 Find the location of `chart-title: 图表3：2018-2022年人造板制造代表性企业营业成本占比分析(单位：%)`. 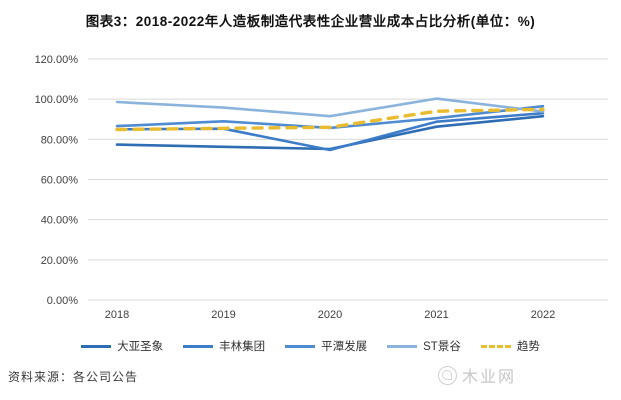

chart-title: 图表3：2018-2022年人造板制造代表性企业营业成本占比分析(单位：%) is located at coordinates (310, 21).